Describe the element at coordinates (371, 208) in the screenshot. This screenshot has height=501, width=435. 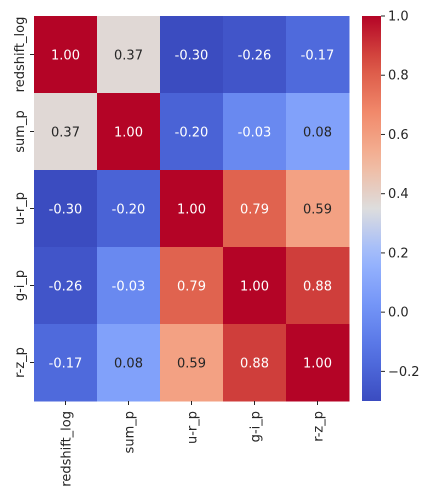
I see `colorbar-gradient` at that location.